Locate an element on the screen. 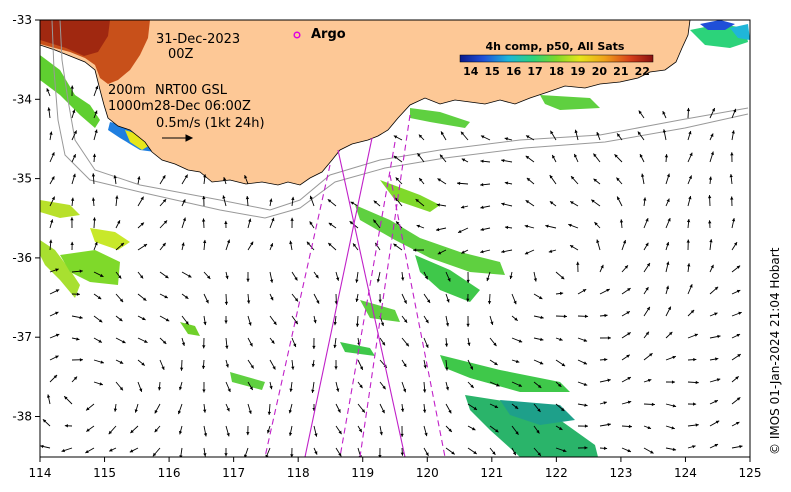  x-tick-label: 114 is located at coordinates (40, 473).